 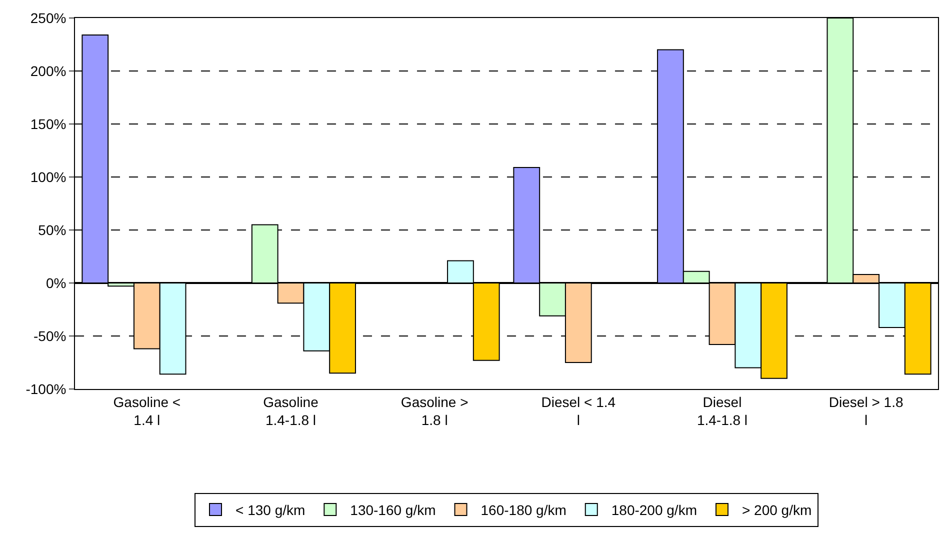 I want to click on x-tick-label: Diesel 1.4-1.8 l, so click(x=722, y=411).